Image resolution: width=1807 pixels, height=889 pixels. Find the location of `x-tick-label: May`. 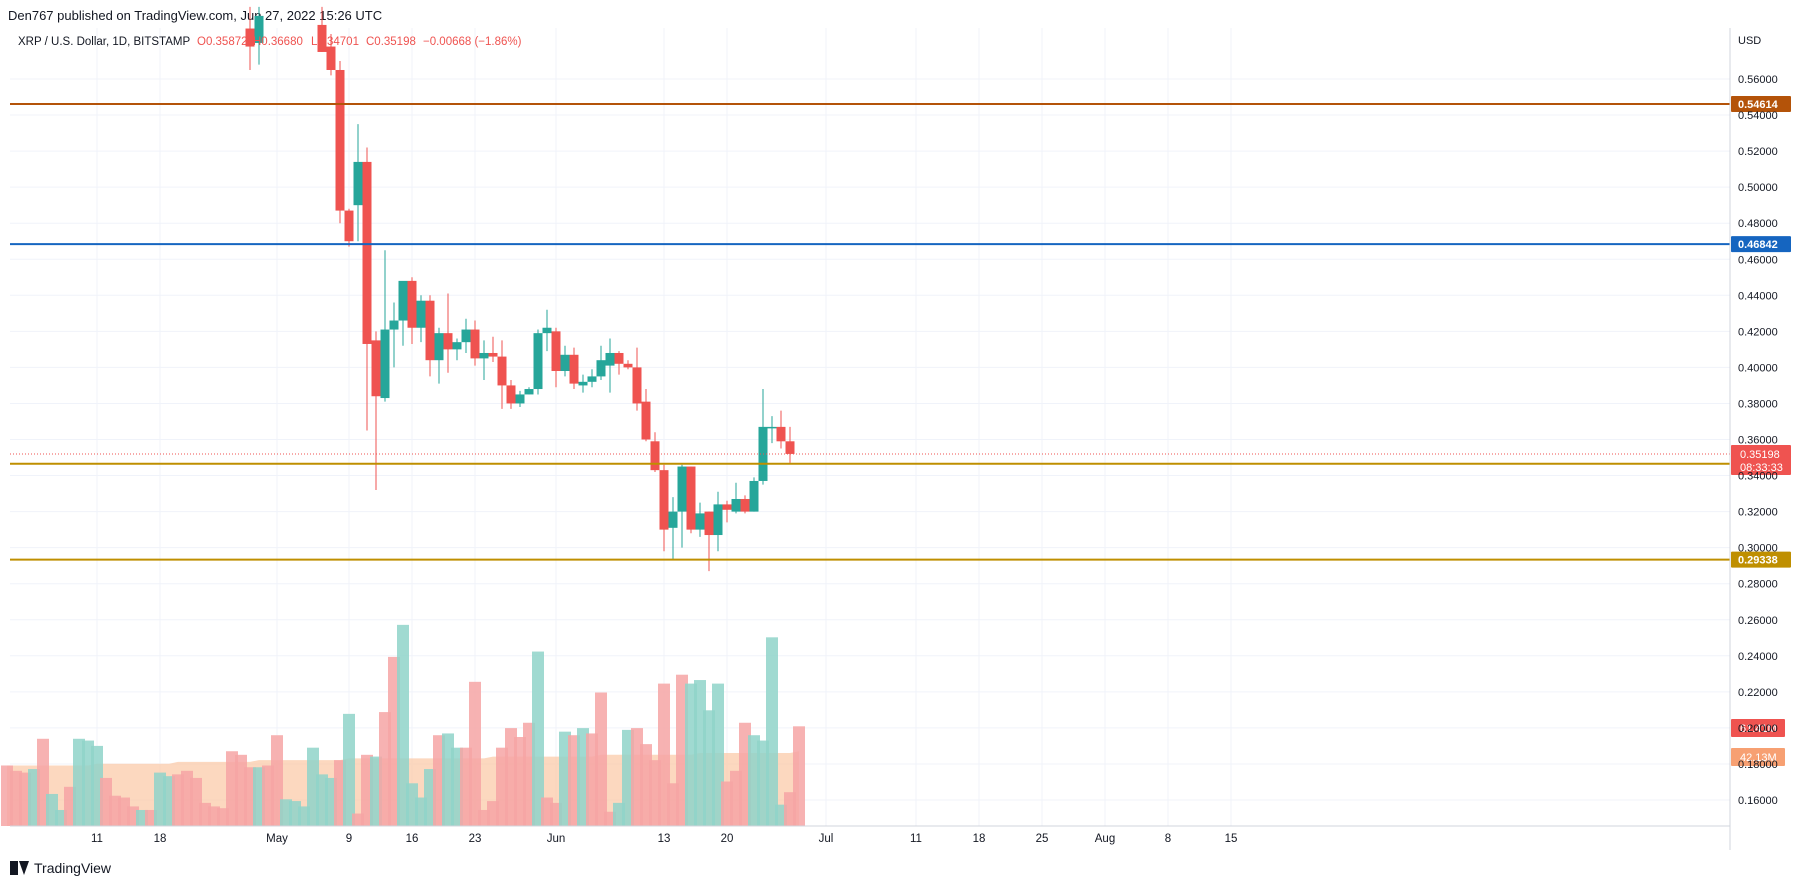

x-tick-label: May is located at coordinates (277, 839).